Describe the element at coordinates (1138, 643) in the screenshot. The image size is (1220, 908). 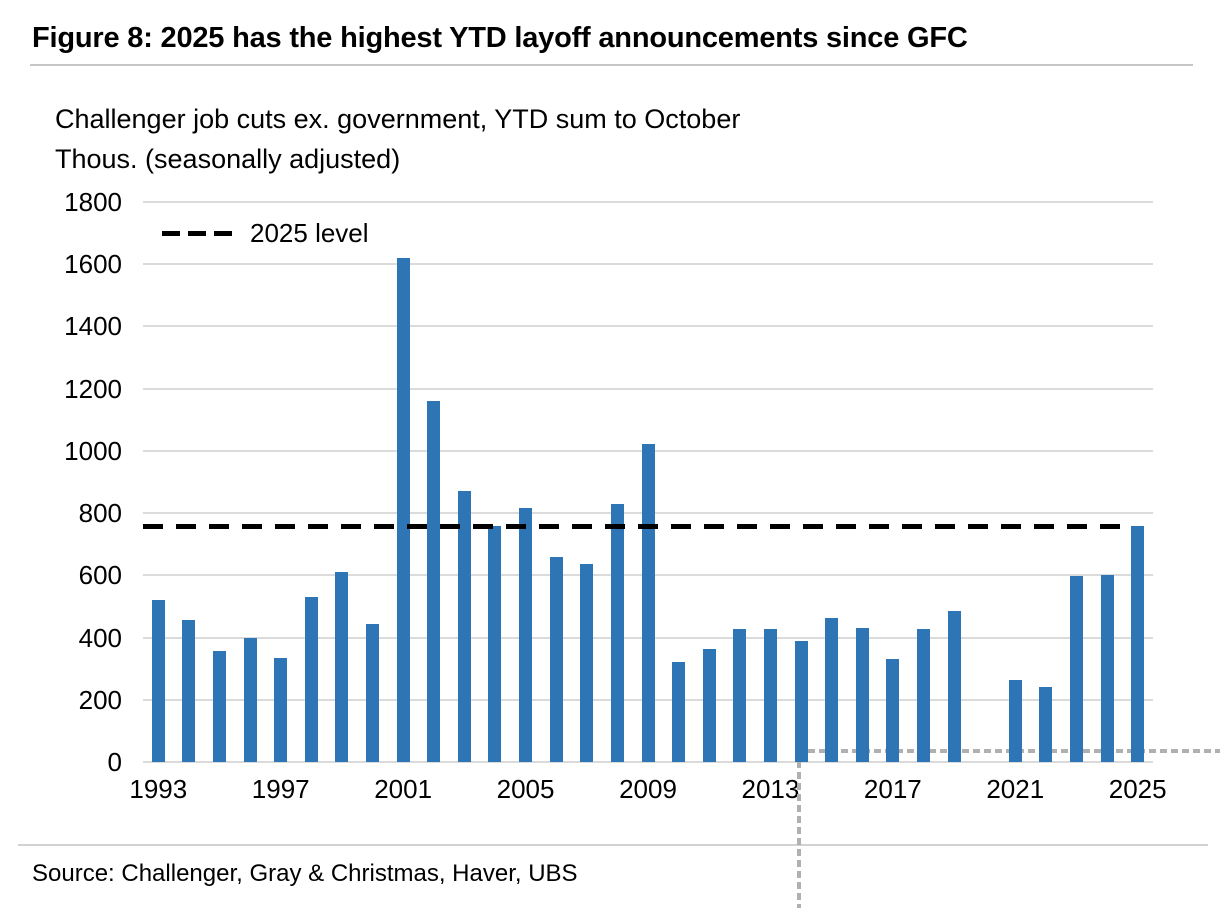
I see `bar-2025` at that location.